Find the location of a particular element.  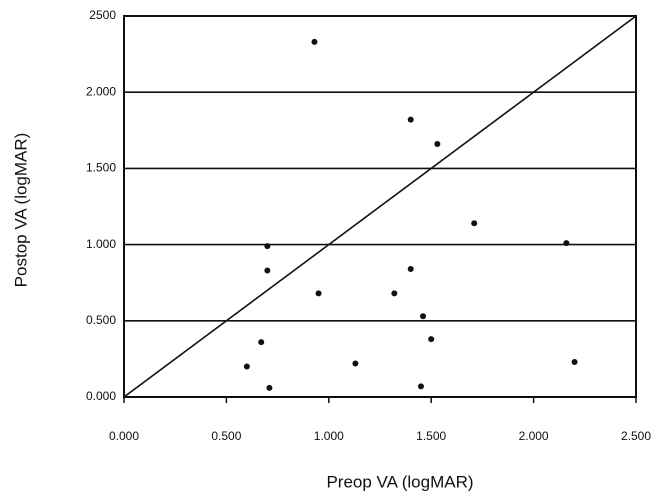

x-axis-title: Preop VA (logMAR) is located at coordinates (399, 481).